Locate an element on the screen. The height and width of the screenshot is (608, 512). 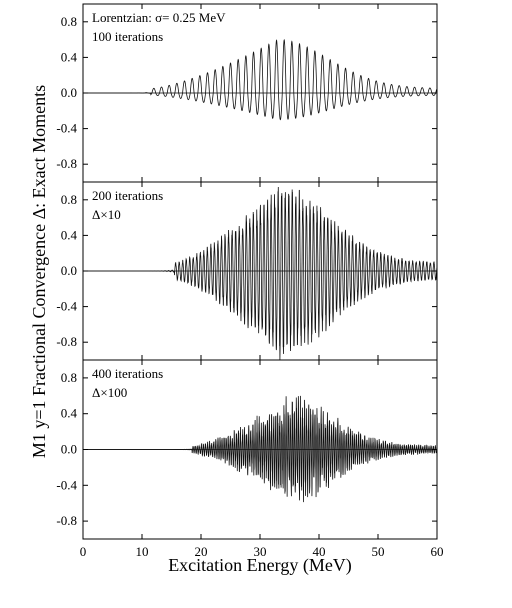
x-tick-label: 10 is located at coordinates (142, 551).